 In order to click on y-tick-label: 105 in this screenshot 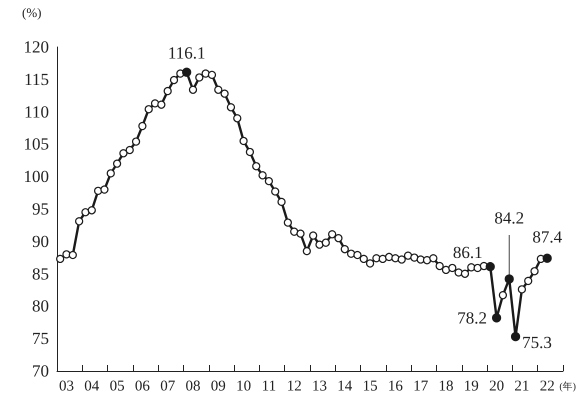, I will do `click(36, 144)`.